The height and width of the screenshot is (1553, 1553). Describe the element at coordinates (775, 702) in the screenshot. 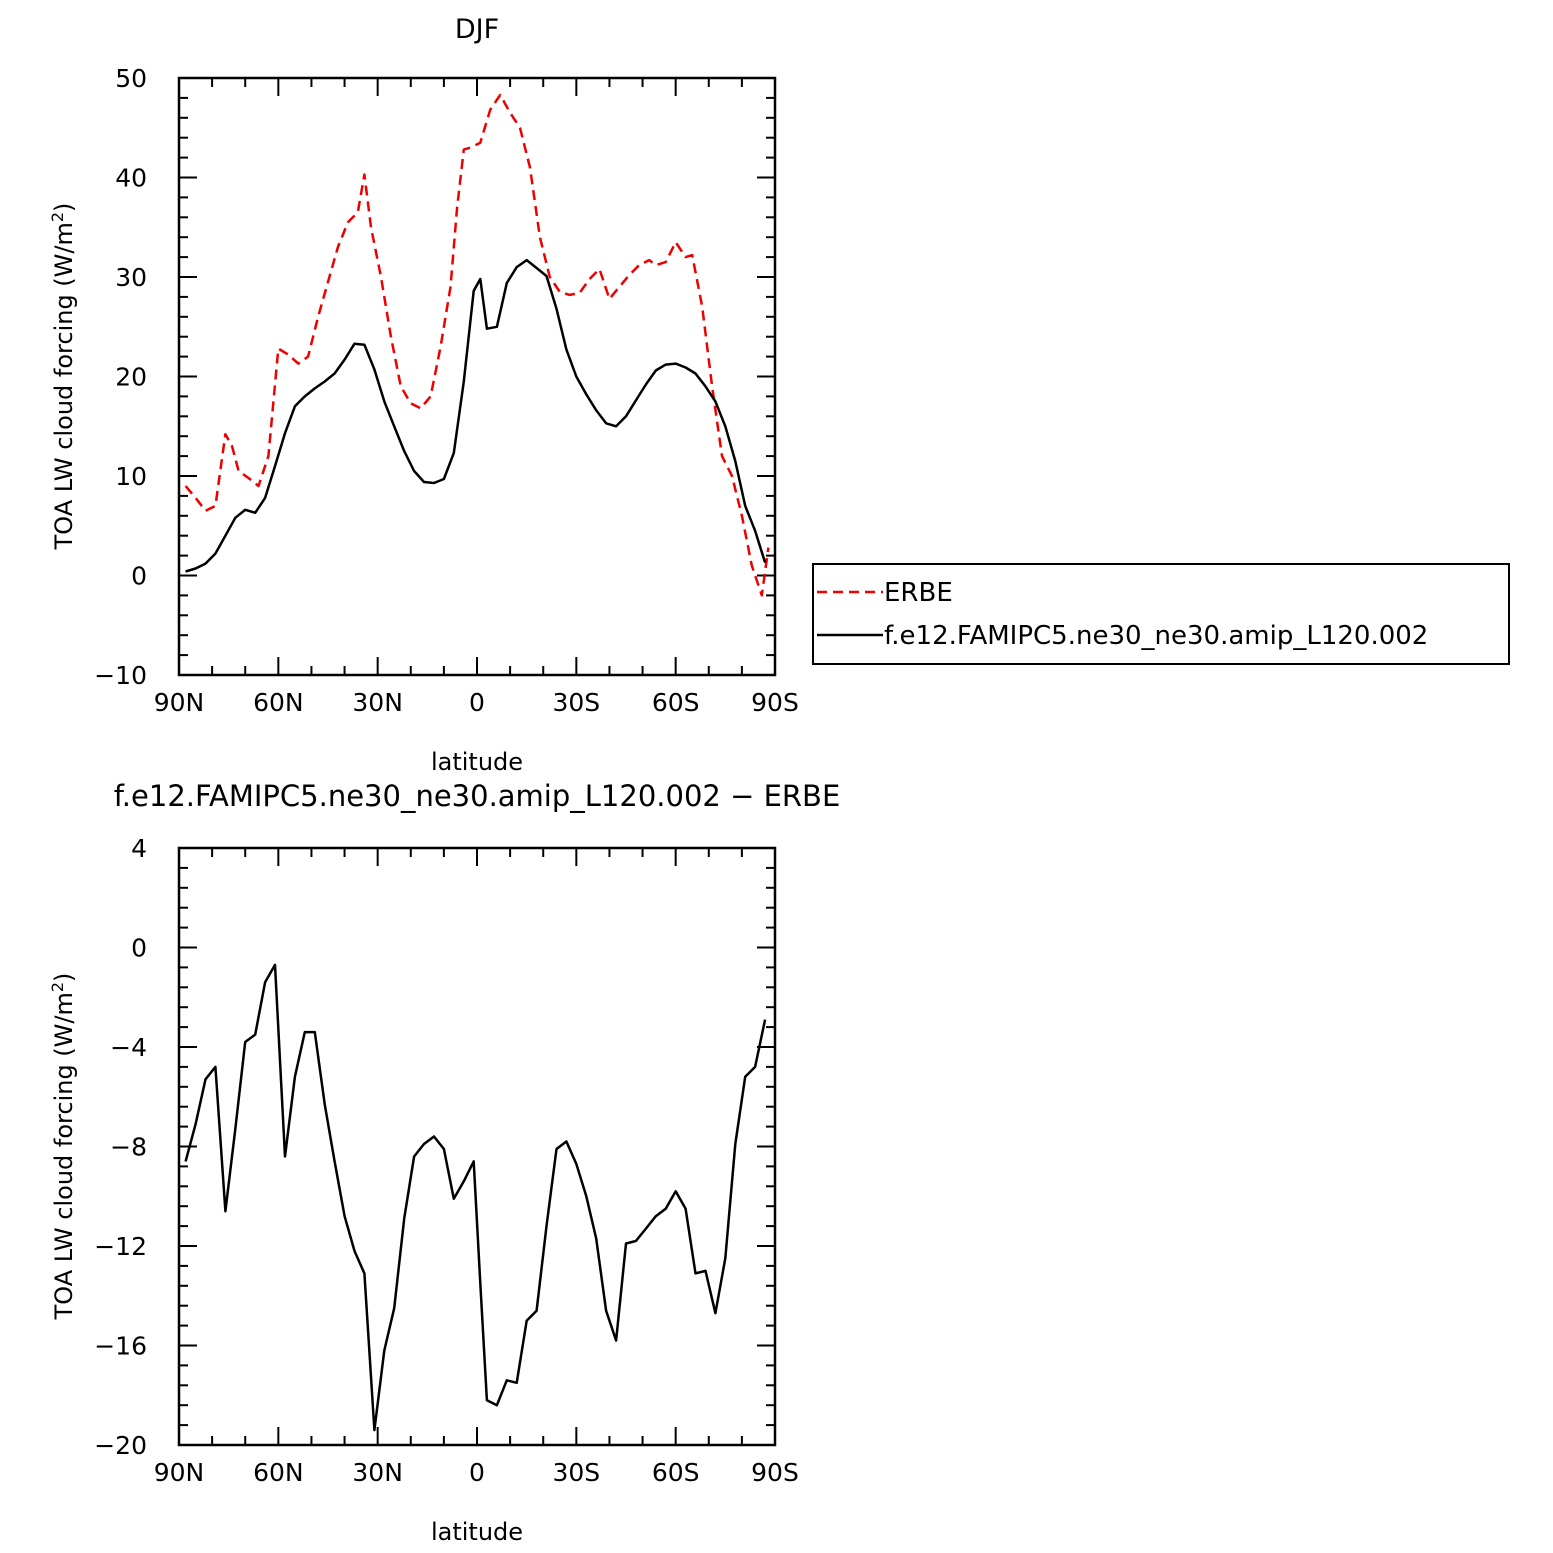

I see `top-x-tick-label: 90S` at that location.